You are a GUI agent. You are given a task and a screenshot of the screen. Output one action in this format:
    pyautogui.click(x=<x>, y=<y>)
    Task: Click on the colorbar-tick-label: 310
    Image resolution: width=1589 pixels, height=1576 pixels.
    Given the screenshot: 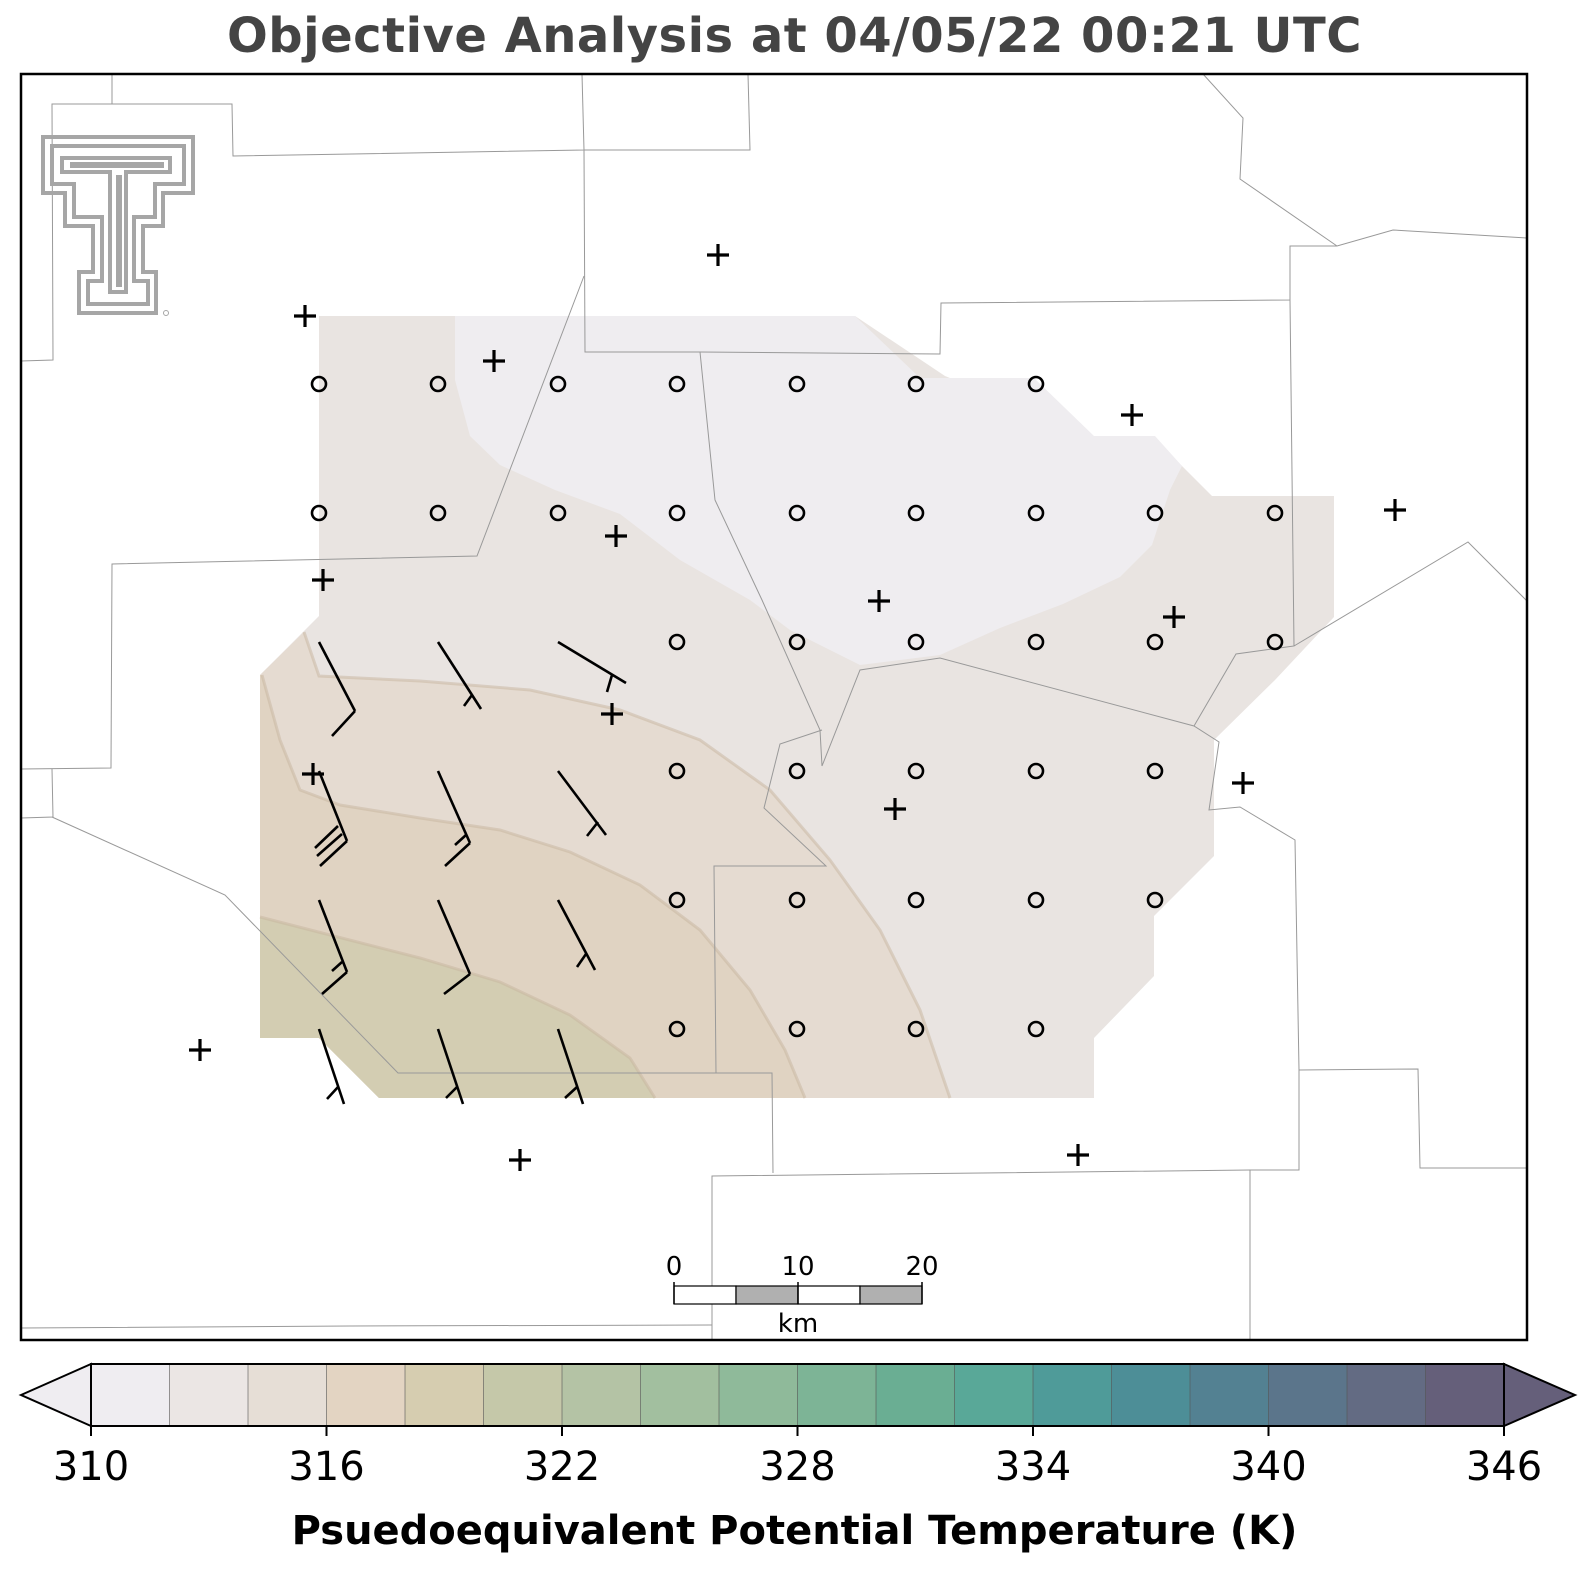 What is the action you would take?
    pyautogui.click(x=91, y=1467)
    